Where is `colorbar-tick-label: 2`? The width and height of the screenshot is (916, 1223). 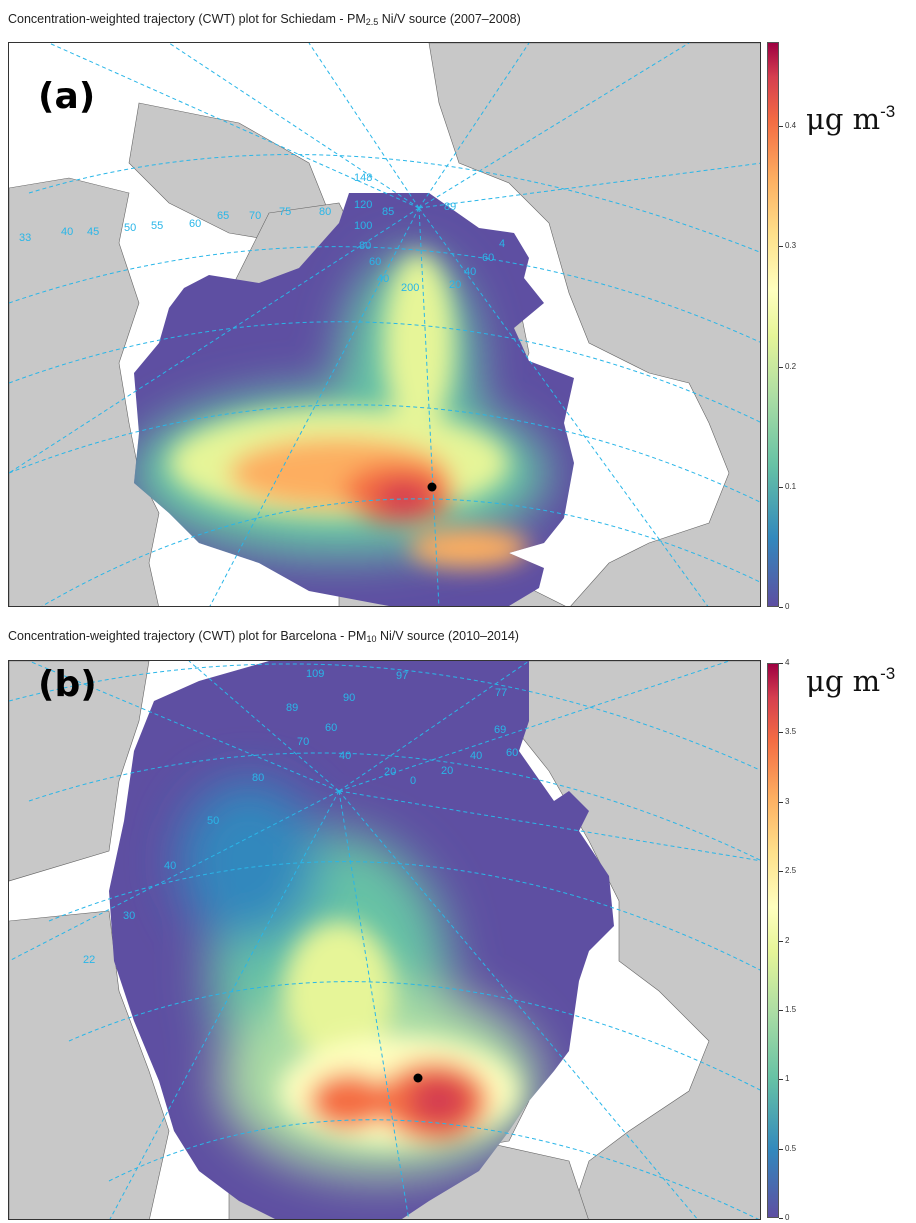 colorbar-tick-label: 2 is located at coordinates (787, 940).